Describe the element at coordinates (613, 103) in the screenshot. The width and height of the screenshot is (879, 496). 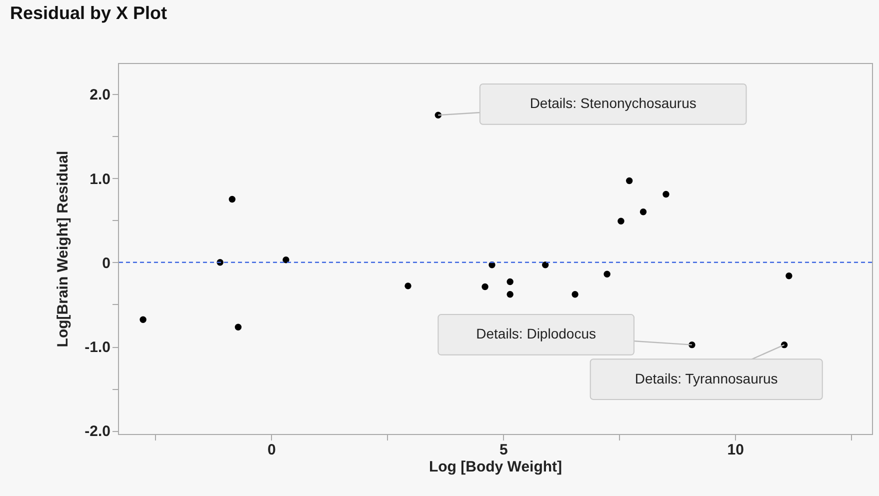
I see `annotation: Details: Stenonychosaurus` at that location.